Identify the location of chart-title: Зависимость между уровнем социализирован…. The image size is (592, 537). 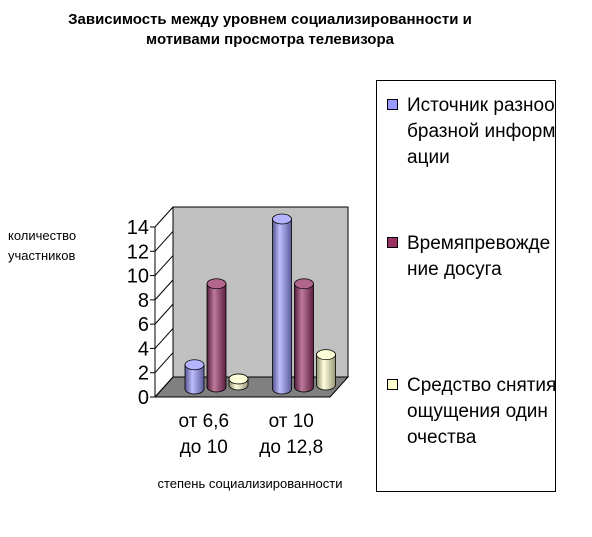
(270, 29).